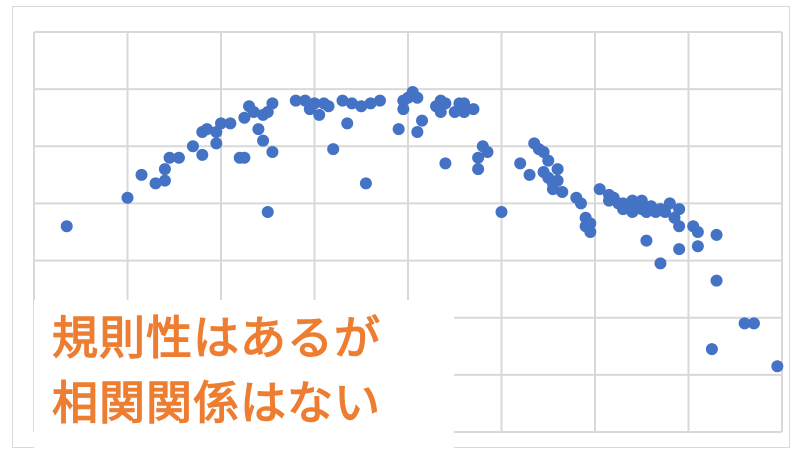 This screenshot has height=455, width=794. What do you see at coordinates (216, 338) in the screenshot?
I see `caption-line-1: 規則性はあるが` at bounding box center [216, 338].